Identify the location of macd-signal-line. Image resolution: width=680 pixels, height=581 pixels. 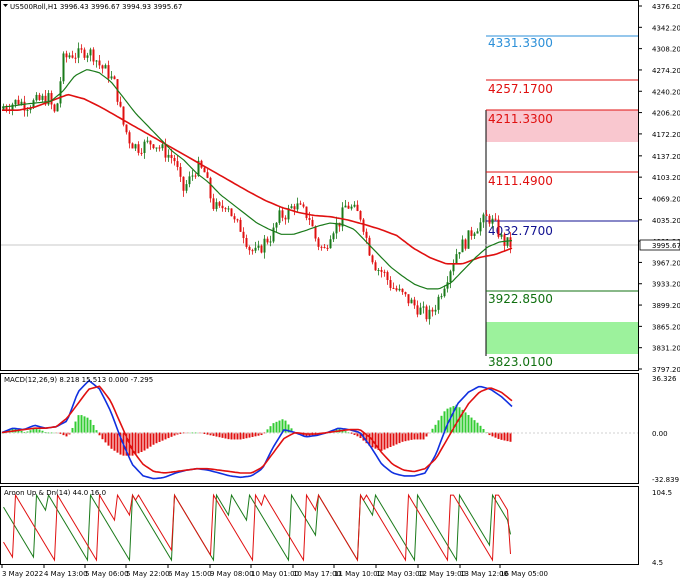
(257, 429).